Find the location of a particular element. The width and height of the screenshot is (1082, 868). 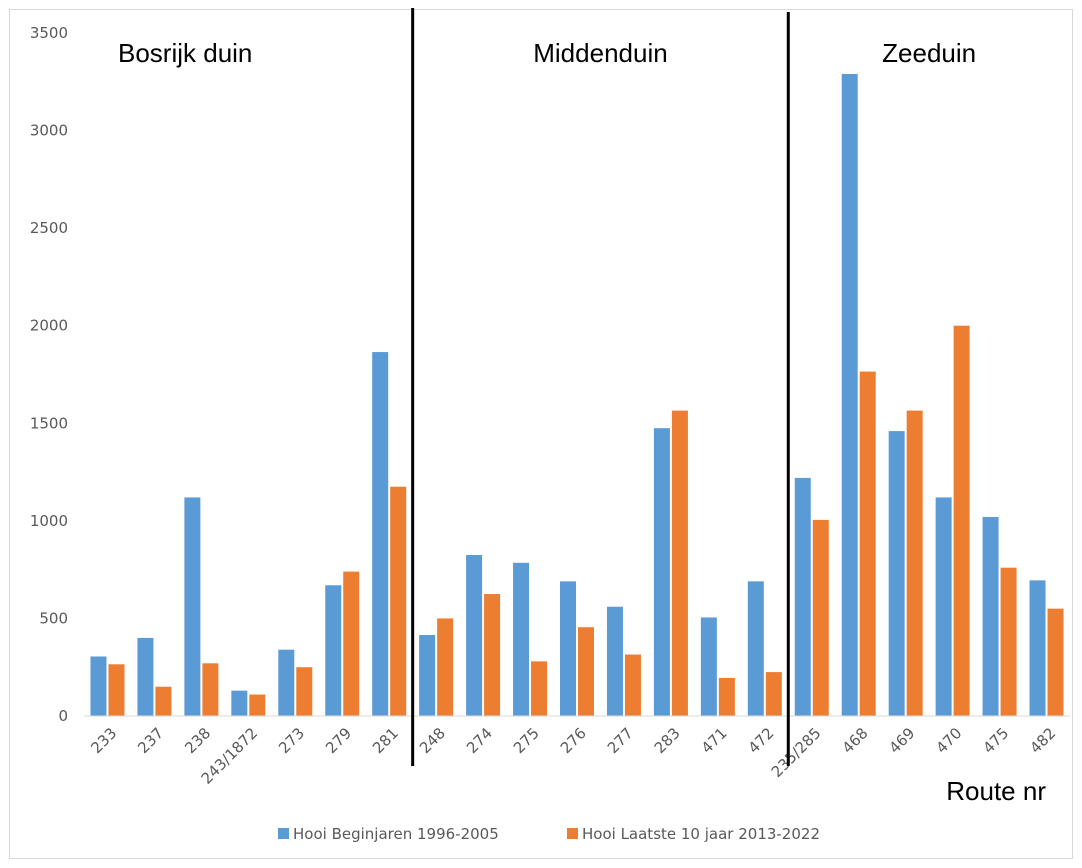

x-tick-label: 471 is located at coordinates (714, 740).